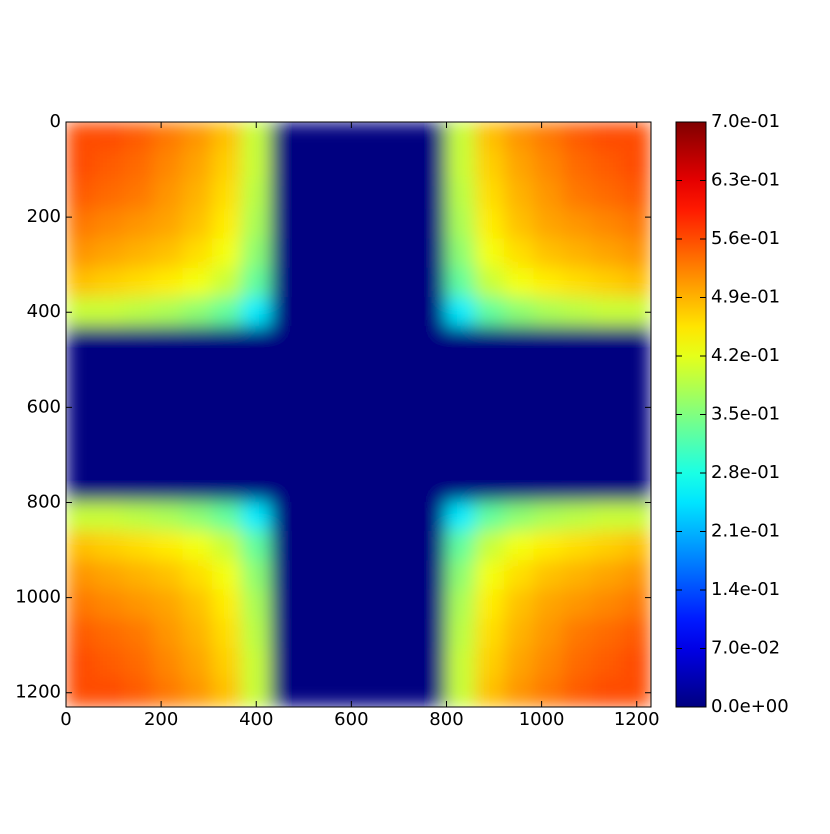 This screenshot has height=834, width=830. What do you see at coordinates (65, 719) in the screenshot?
I see `x-tick-label: 0` at bounding box center [65, 719].